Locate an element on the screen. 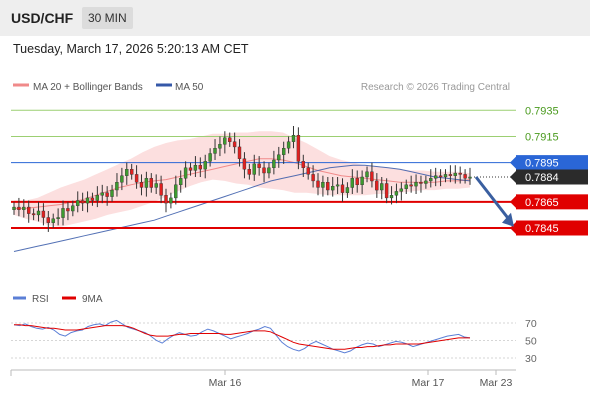  support-level-label: 0.7865 is located at coordinates (542, 203).